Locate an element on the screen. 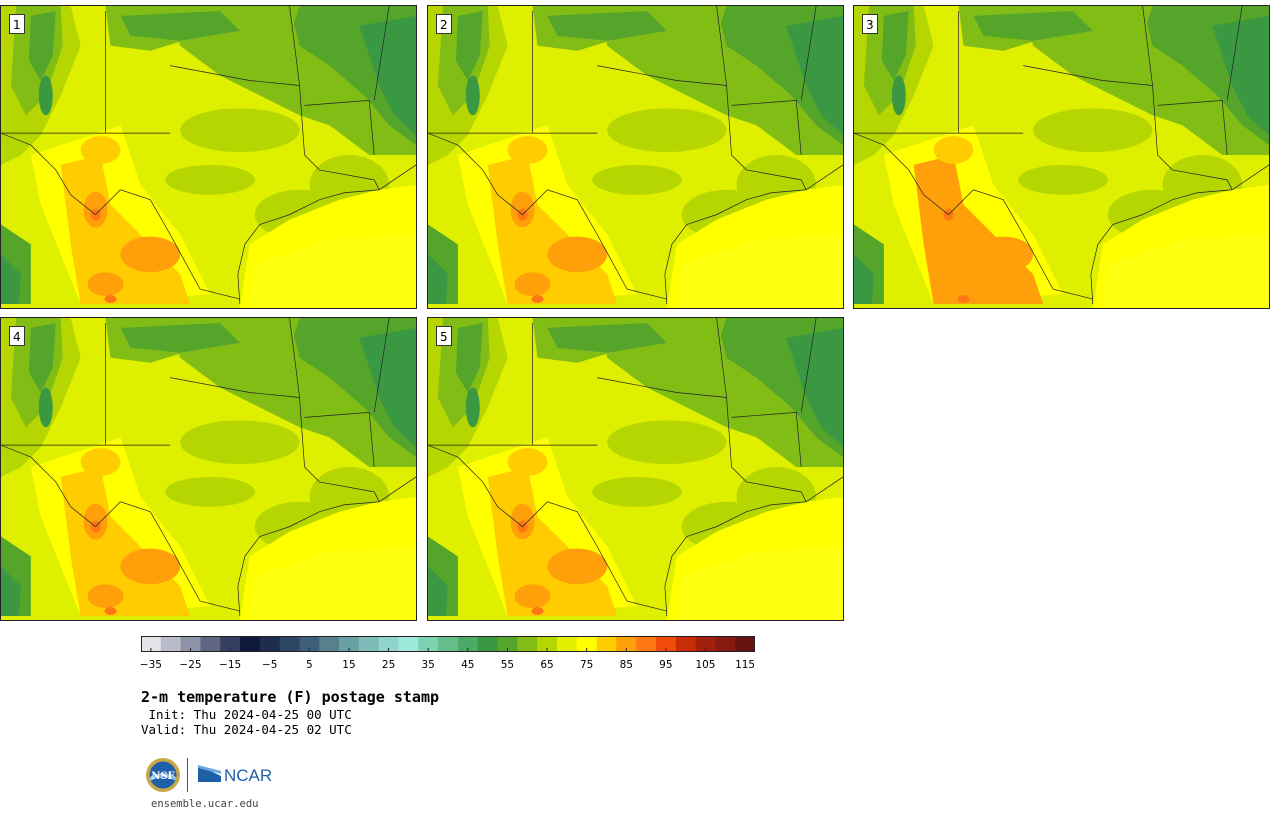 This screenshot has width=1280, height=815. colorbar-tick-label: 45 is located at coordinates (468, 665).